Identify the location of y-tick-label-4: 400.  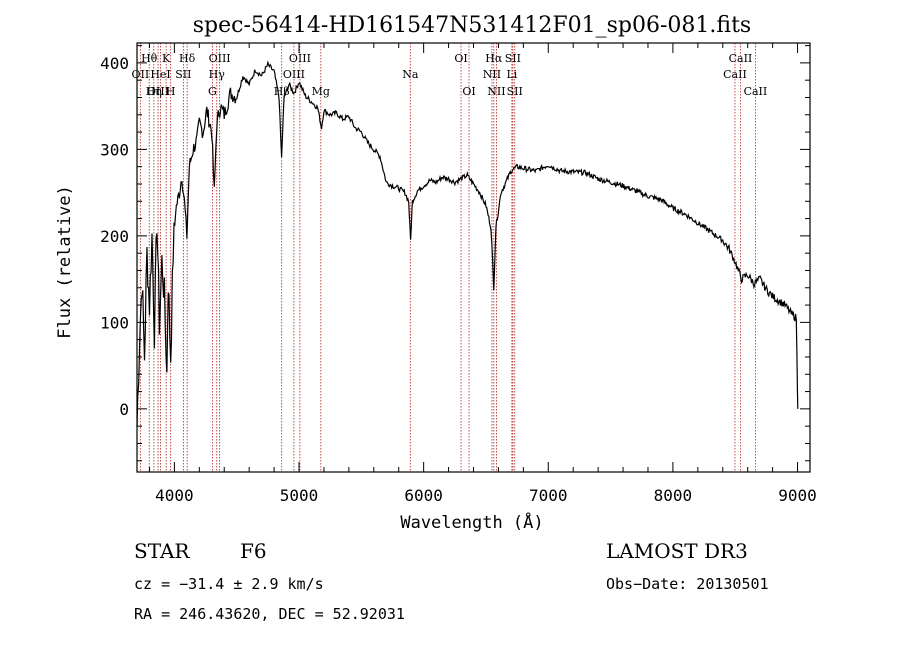
(114, 63).